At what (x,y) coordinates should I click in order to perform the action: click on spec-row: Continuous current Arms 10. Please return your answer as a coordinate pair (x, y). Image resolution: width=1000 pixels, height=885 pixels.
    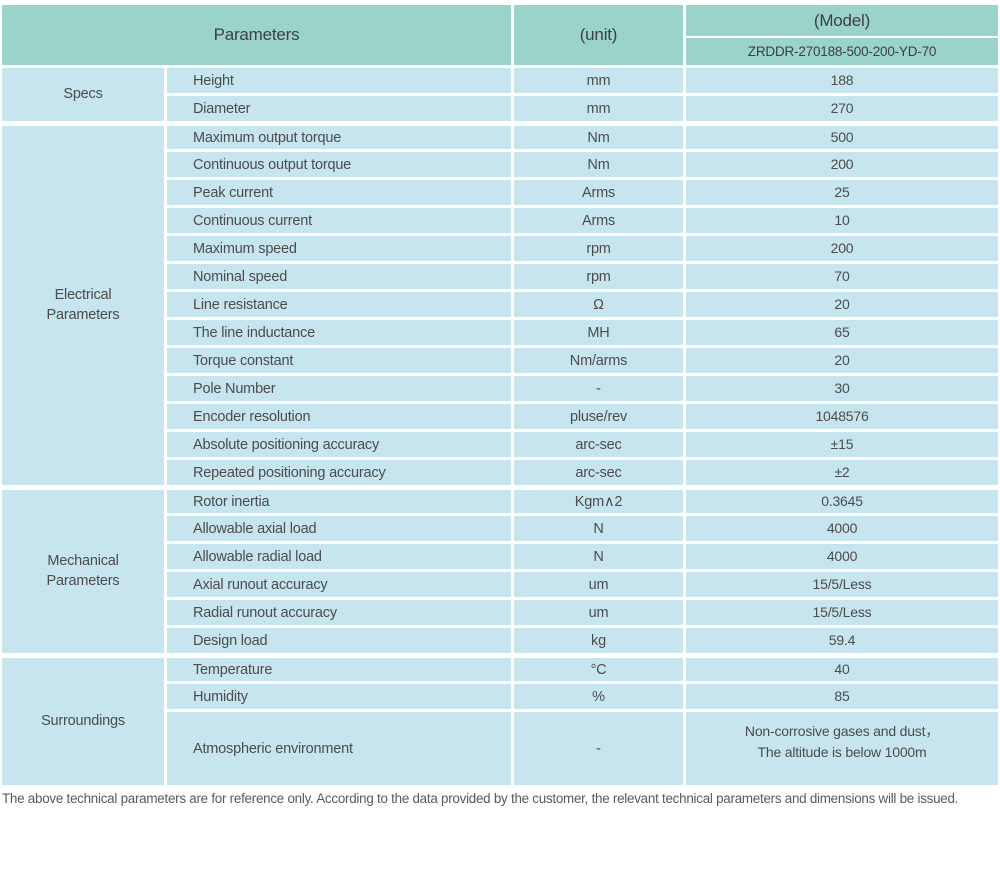
    Looking at the image, I should click on (500, 219).